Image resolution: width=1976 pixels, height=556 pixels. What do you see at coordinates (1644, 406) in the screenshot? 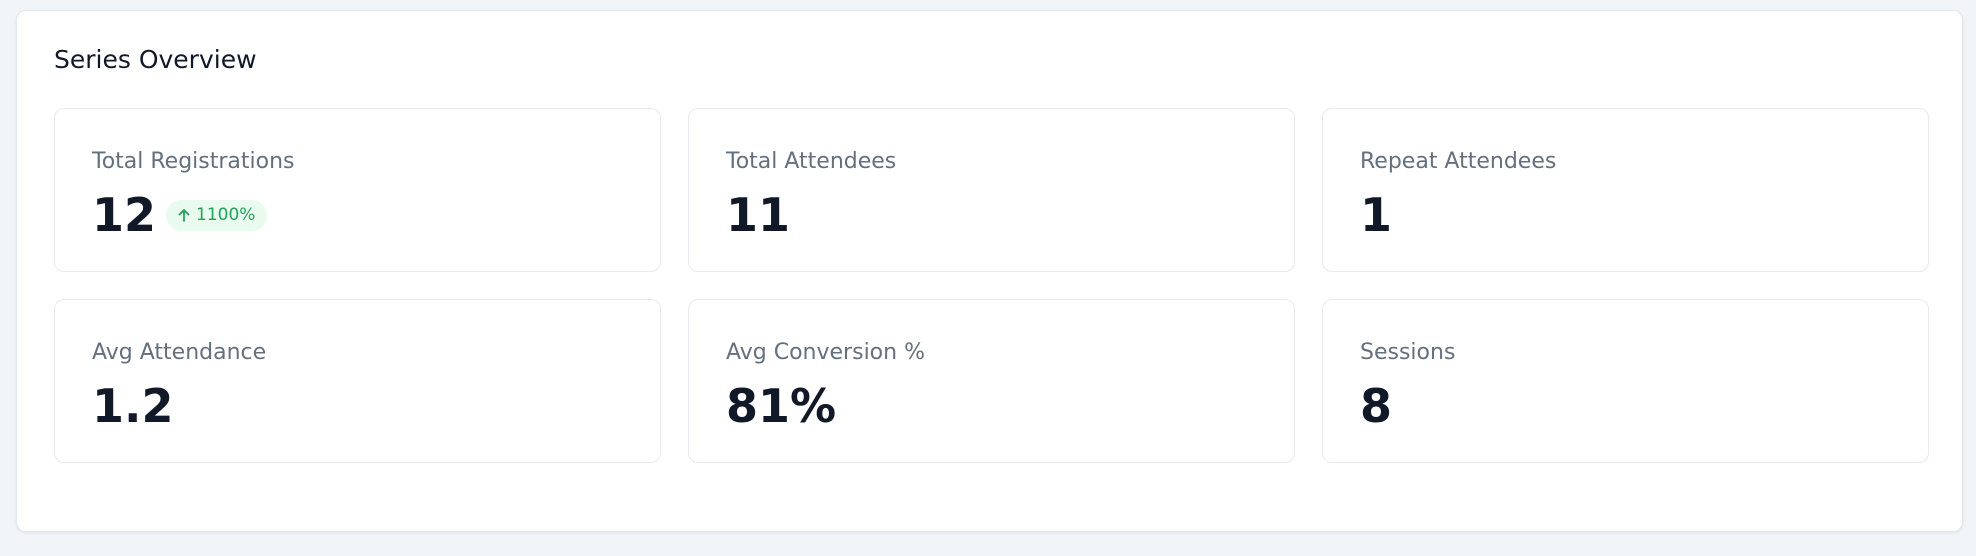
I see `metric-row: 8` at bounding box center [1644, 406].